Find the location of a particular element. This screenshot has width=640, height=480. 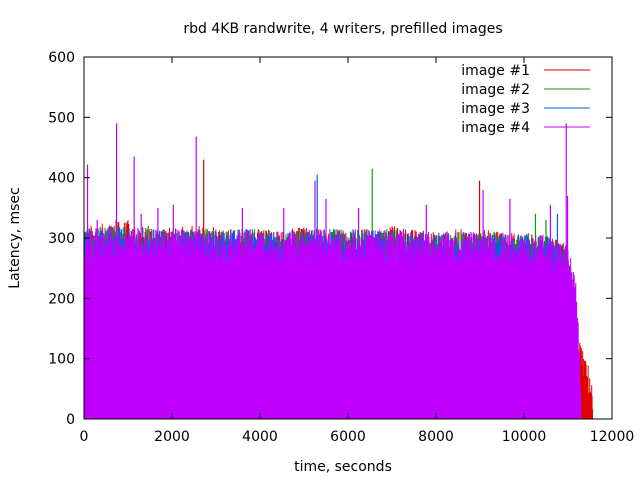

x-tick-label: 12000 is located at coordinates (612, 437).